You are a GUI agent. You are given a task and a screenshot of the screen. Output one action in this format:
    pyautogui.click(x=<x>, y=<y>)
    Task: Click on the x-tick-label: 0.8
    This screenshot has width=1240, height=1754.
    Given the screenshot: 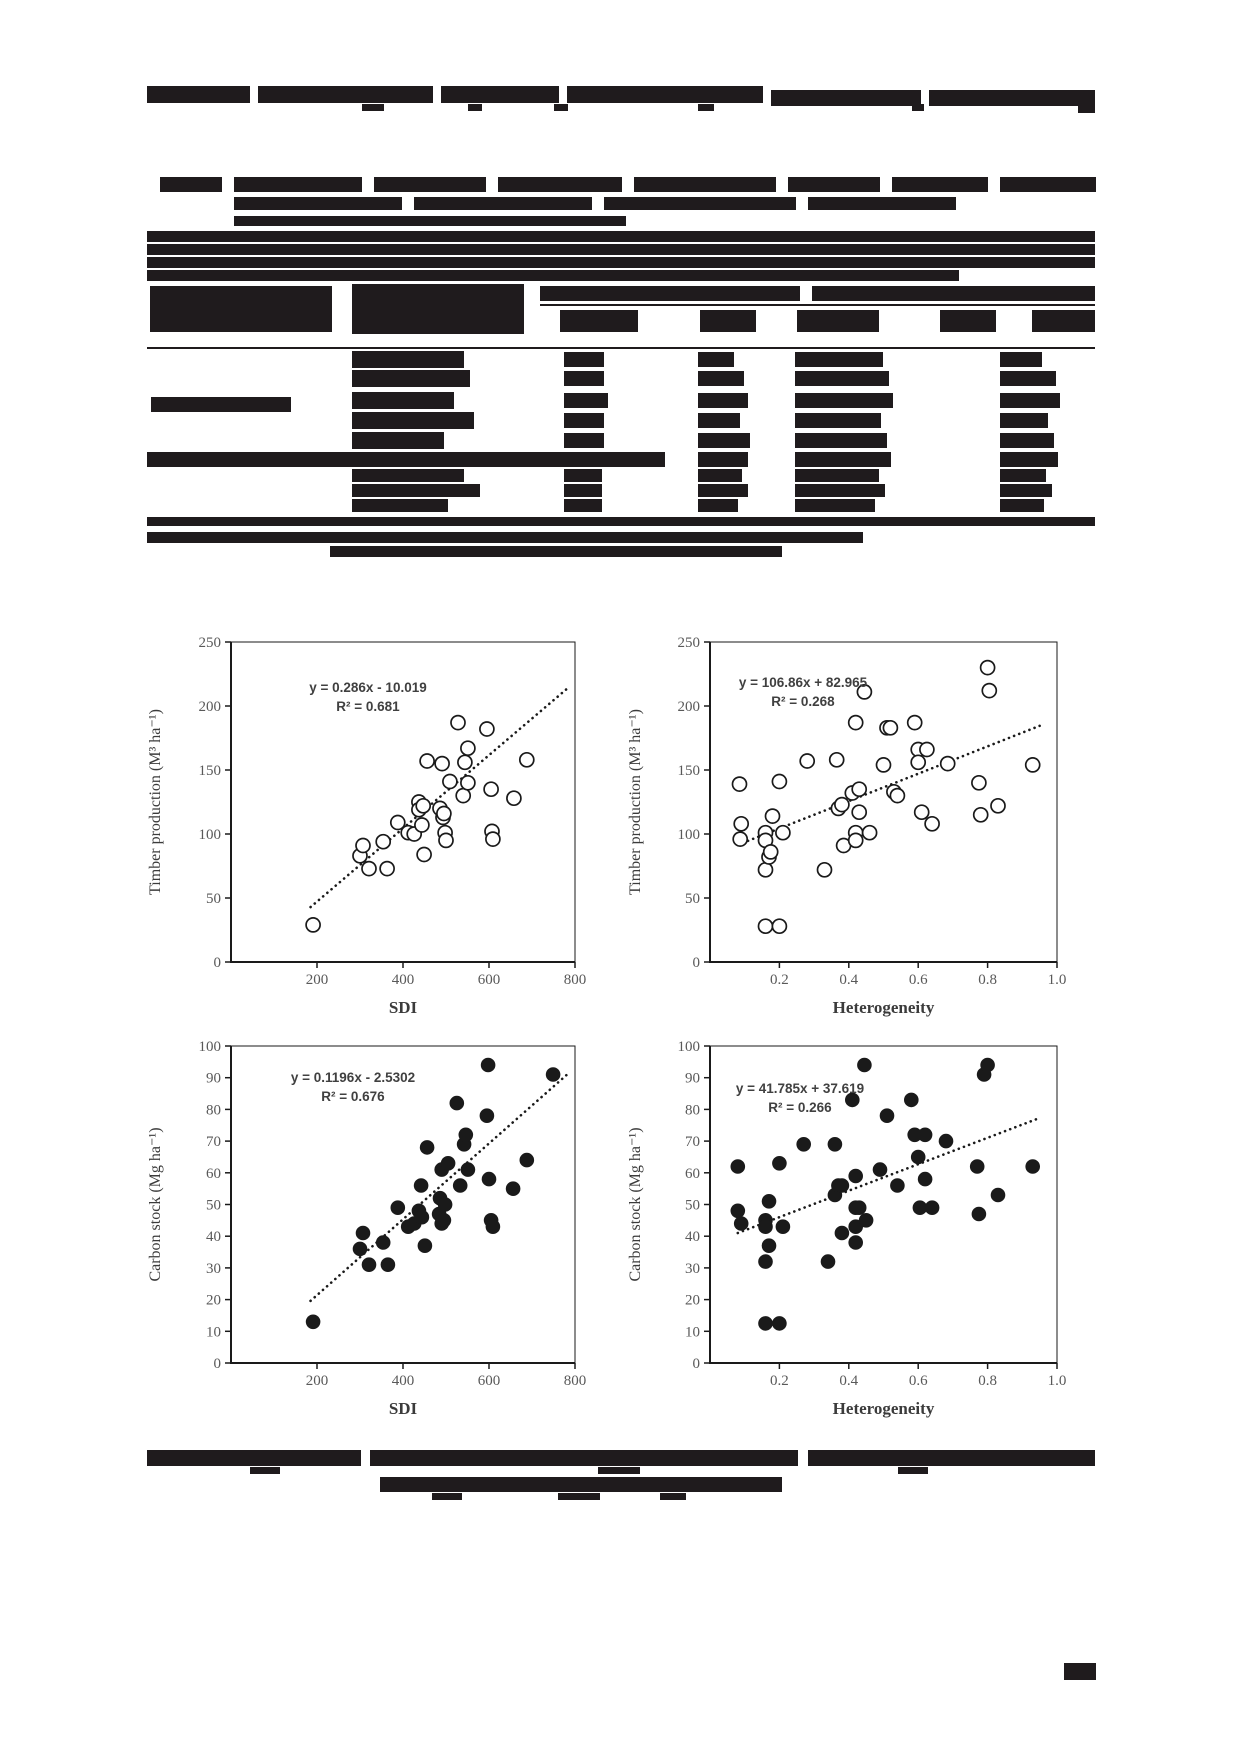 What is the action you would take?
    pyautogui.click(x=987, y=1381)
    